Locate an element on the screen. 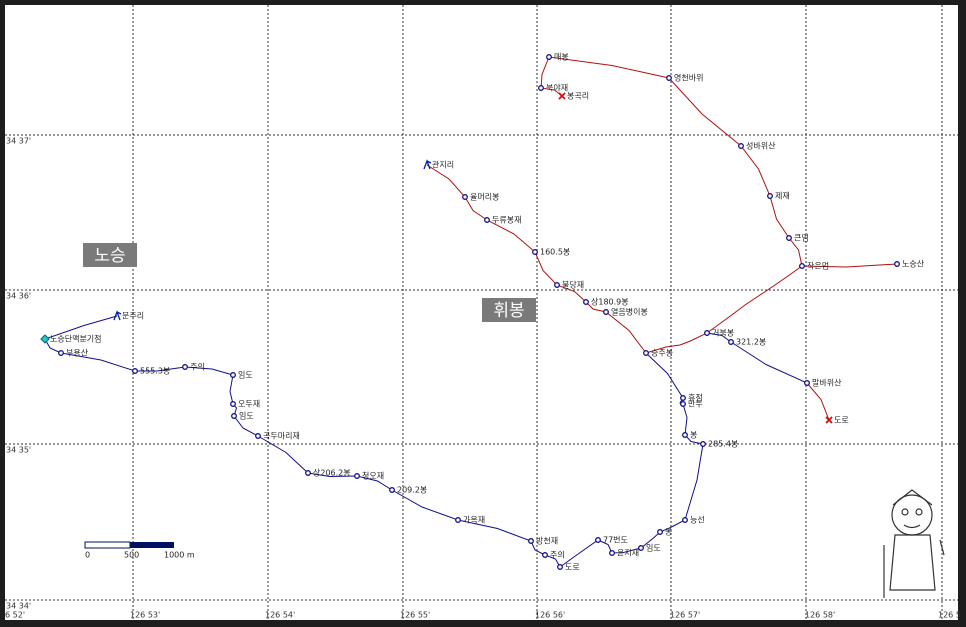  longitude-label: 126 53' is located at coordinates (145, 615).